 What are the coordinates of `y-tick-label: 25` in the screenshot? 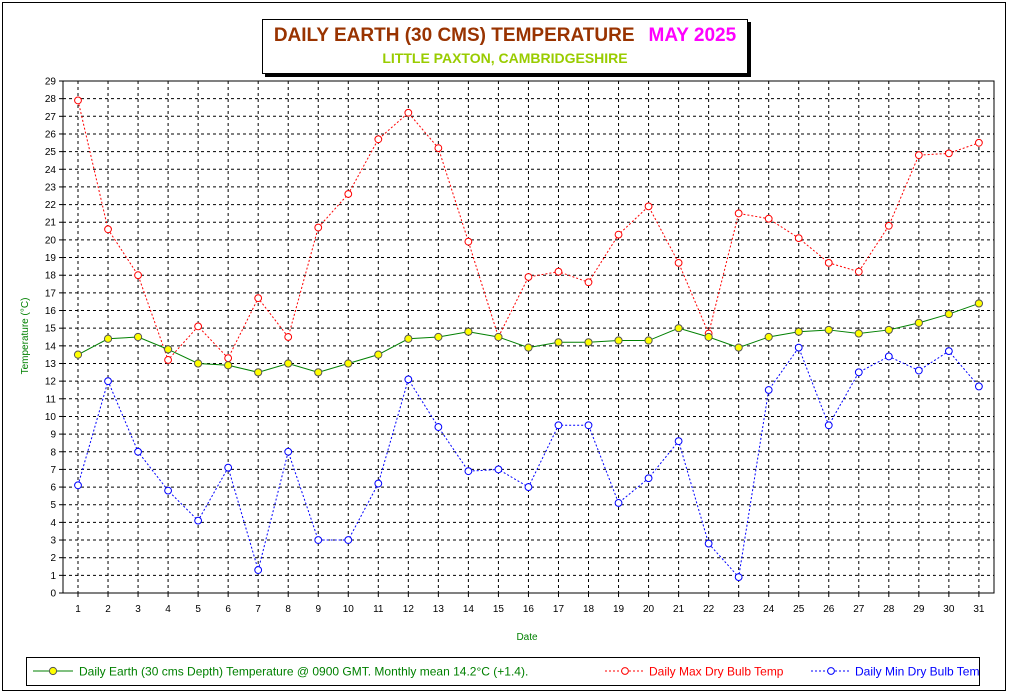 It's located at (51, 152).